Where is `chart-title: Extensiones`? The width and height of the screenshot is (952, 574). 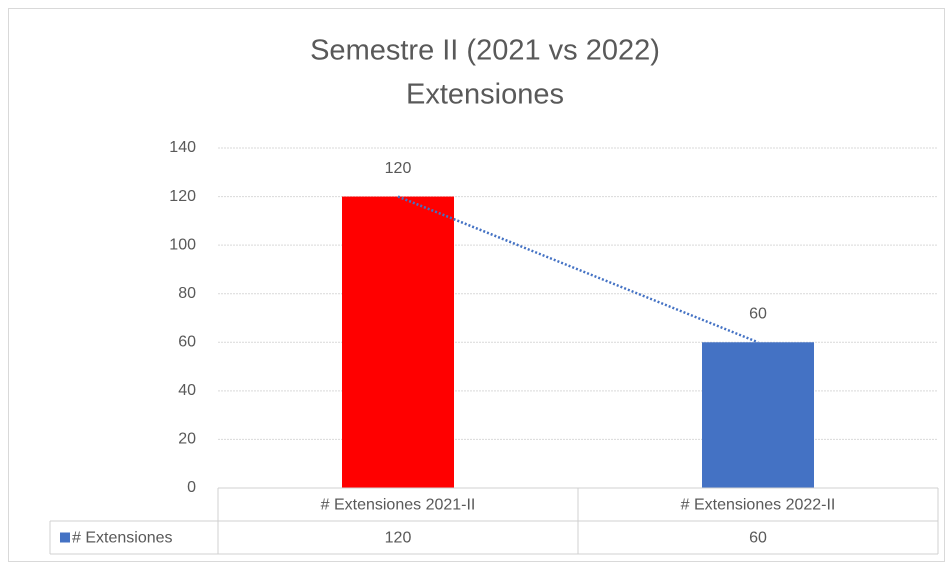 chart-title: Extensiones is located at coordinates (485, 95).